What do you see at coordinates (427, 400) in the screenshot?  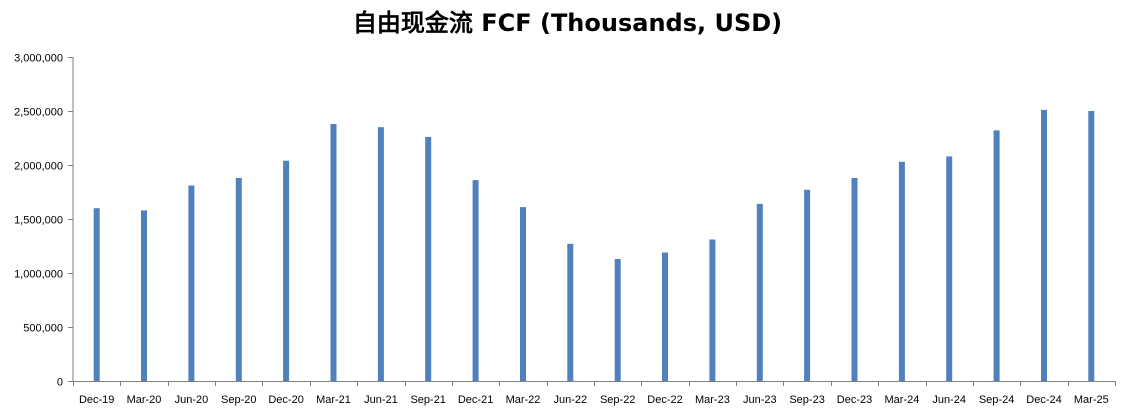 I see `x-tick-label: Sep-21` at bounding box center [427, 400].